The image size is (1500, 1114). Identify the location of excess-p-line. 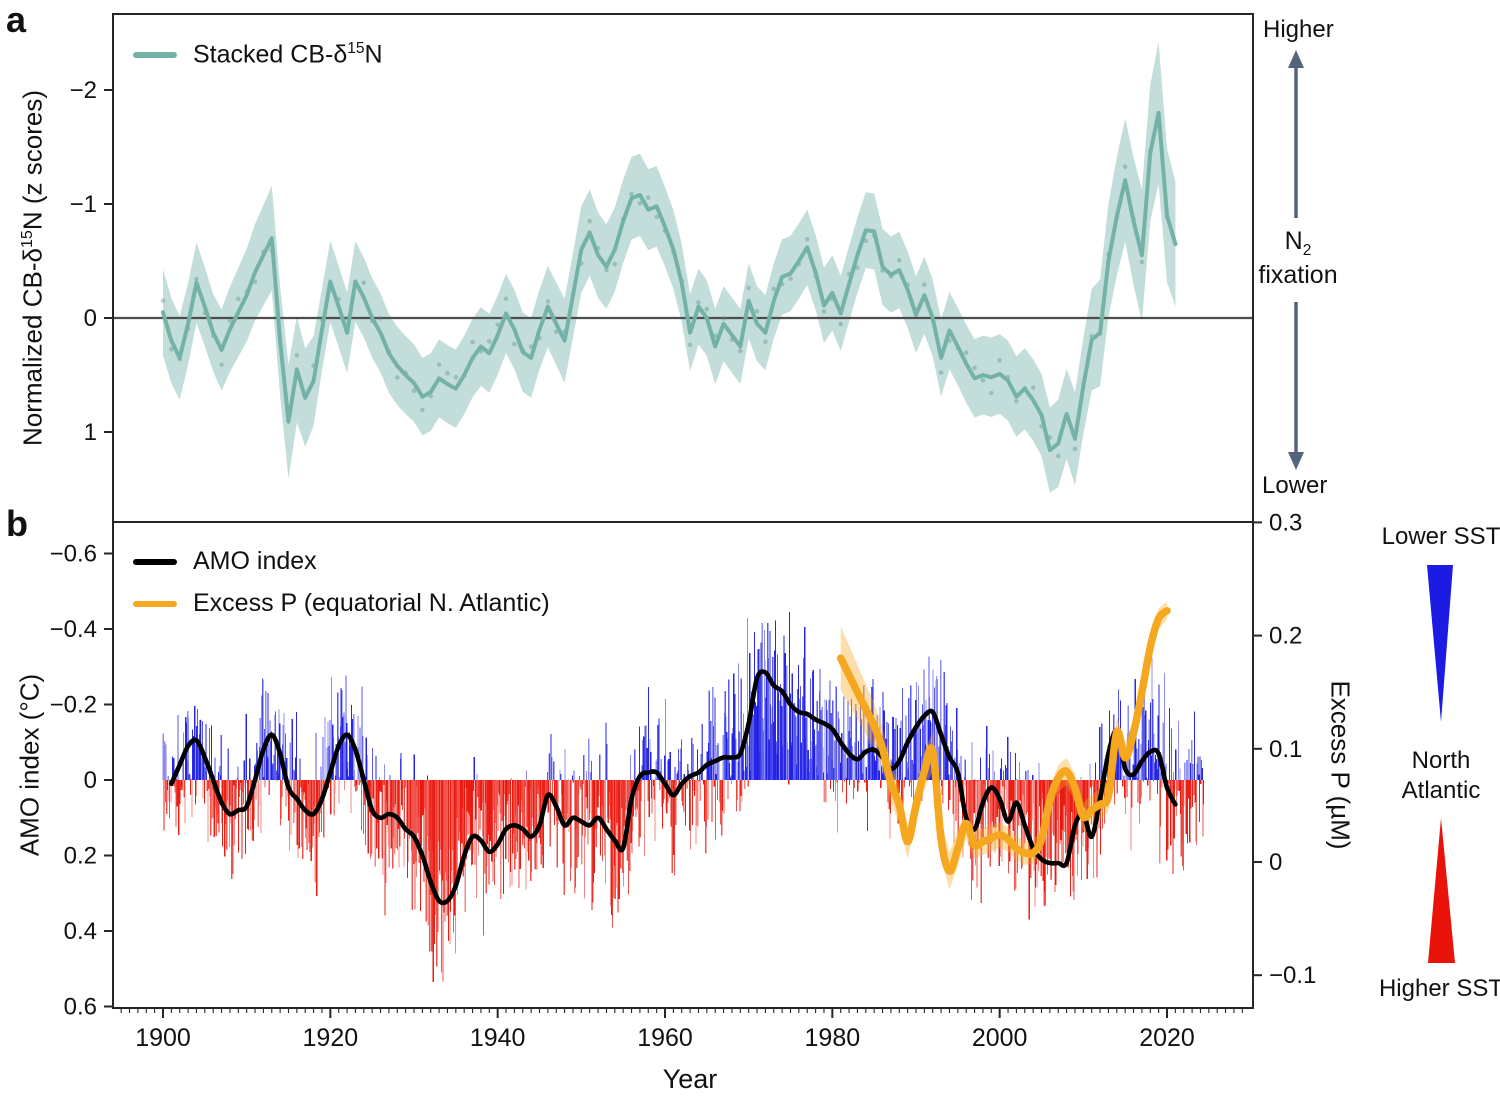
(1003, 740).